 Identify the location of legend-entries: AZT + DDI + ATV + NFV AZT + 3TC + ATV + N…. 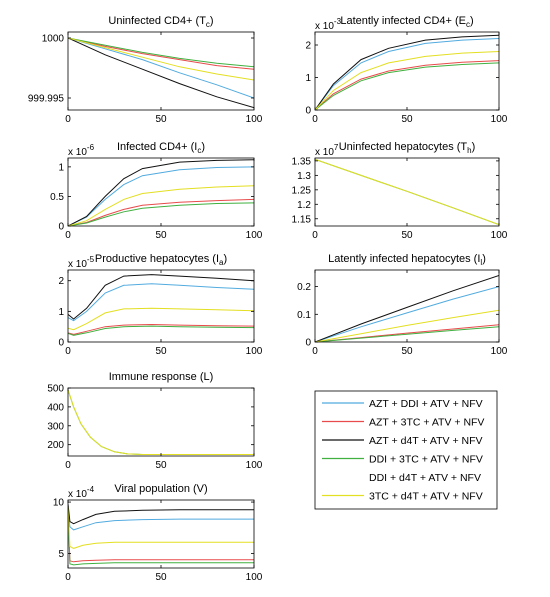
(403, 450).